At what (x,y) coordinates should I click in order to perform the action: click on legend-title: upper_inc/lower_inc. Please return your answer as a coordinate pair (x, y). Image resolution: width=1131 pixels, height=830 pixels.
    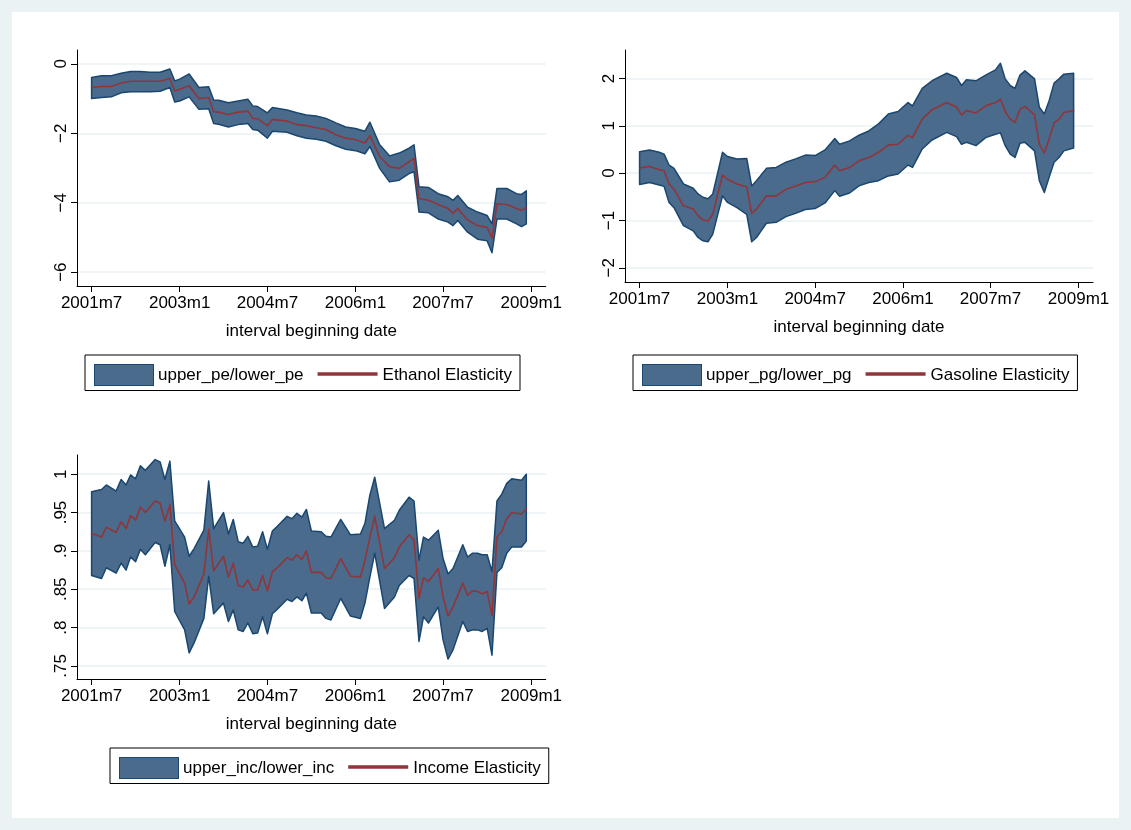
    Looking at the image, I should click on (259, 767).